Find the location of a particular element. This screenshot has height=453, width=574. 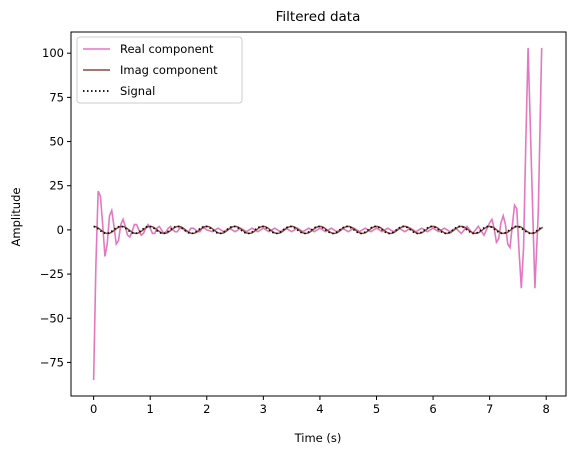

x-tick-label: 4 is located at coordinates (319, 409).